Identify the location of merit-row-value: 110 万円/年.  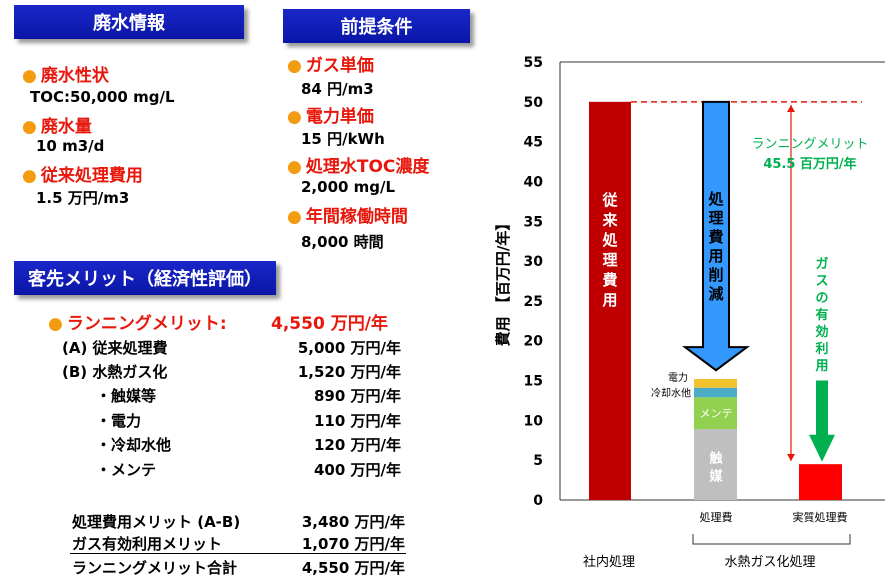
(357, 421).